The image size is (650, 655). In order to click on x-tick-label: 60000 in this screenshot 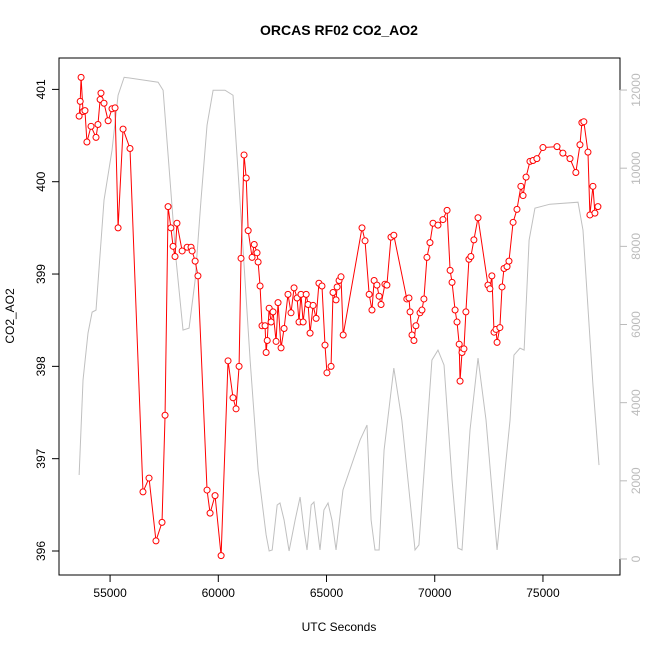, I will do `click(219, 593)`.